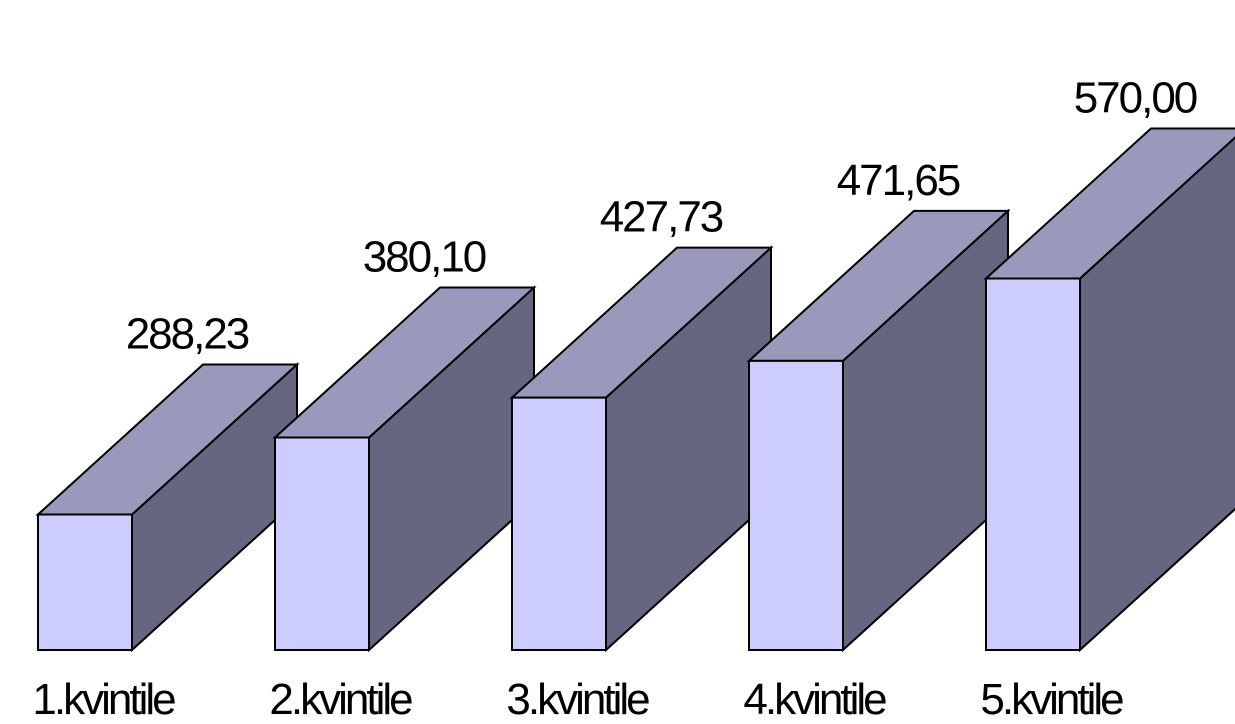 The width and height of the screenshot is (1235, 724). What do you see at coordinates (1051, 699) in the screenshot?
I see `category-label: 5.kvintile` at bounding box center [1051, 699].